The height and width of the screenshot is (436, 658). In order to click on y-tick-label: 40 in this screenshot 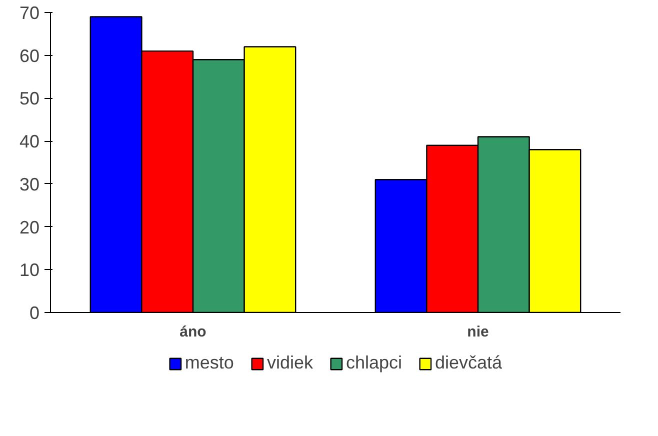, I will do `click(29, 142)`.